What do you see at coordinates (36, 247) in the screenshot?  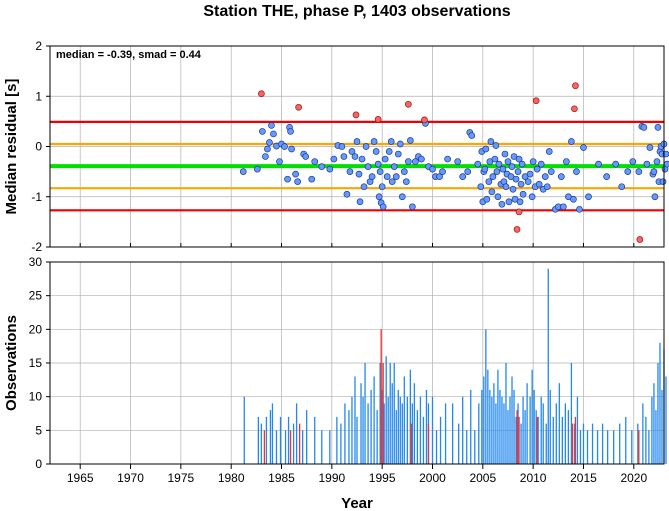 I see `residual-y-tick-label: -2` at bounding box center [36, 247].